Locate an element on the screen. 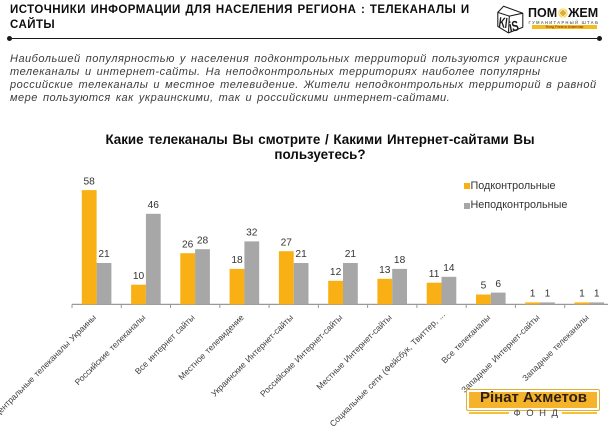 The width and height of the screenshot is (608, 426). svg-text: 5 is located at coordinates (484, 286).